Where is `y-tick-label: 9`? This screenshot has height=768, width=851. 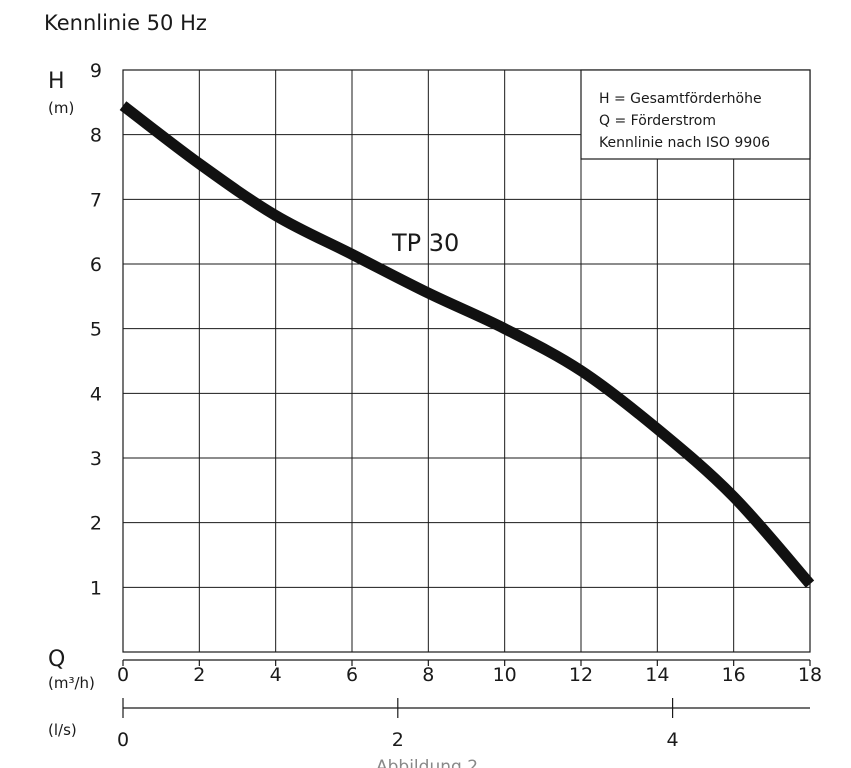
y-tick-label: 9 is located at coordinates (96, 71).